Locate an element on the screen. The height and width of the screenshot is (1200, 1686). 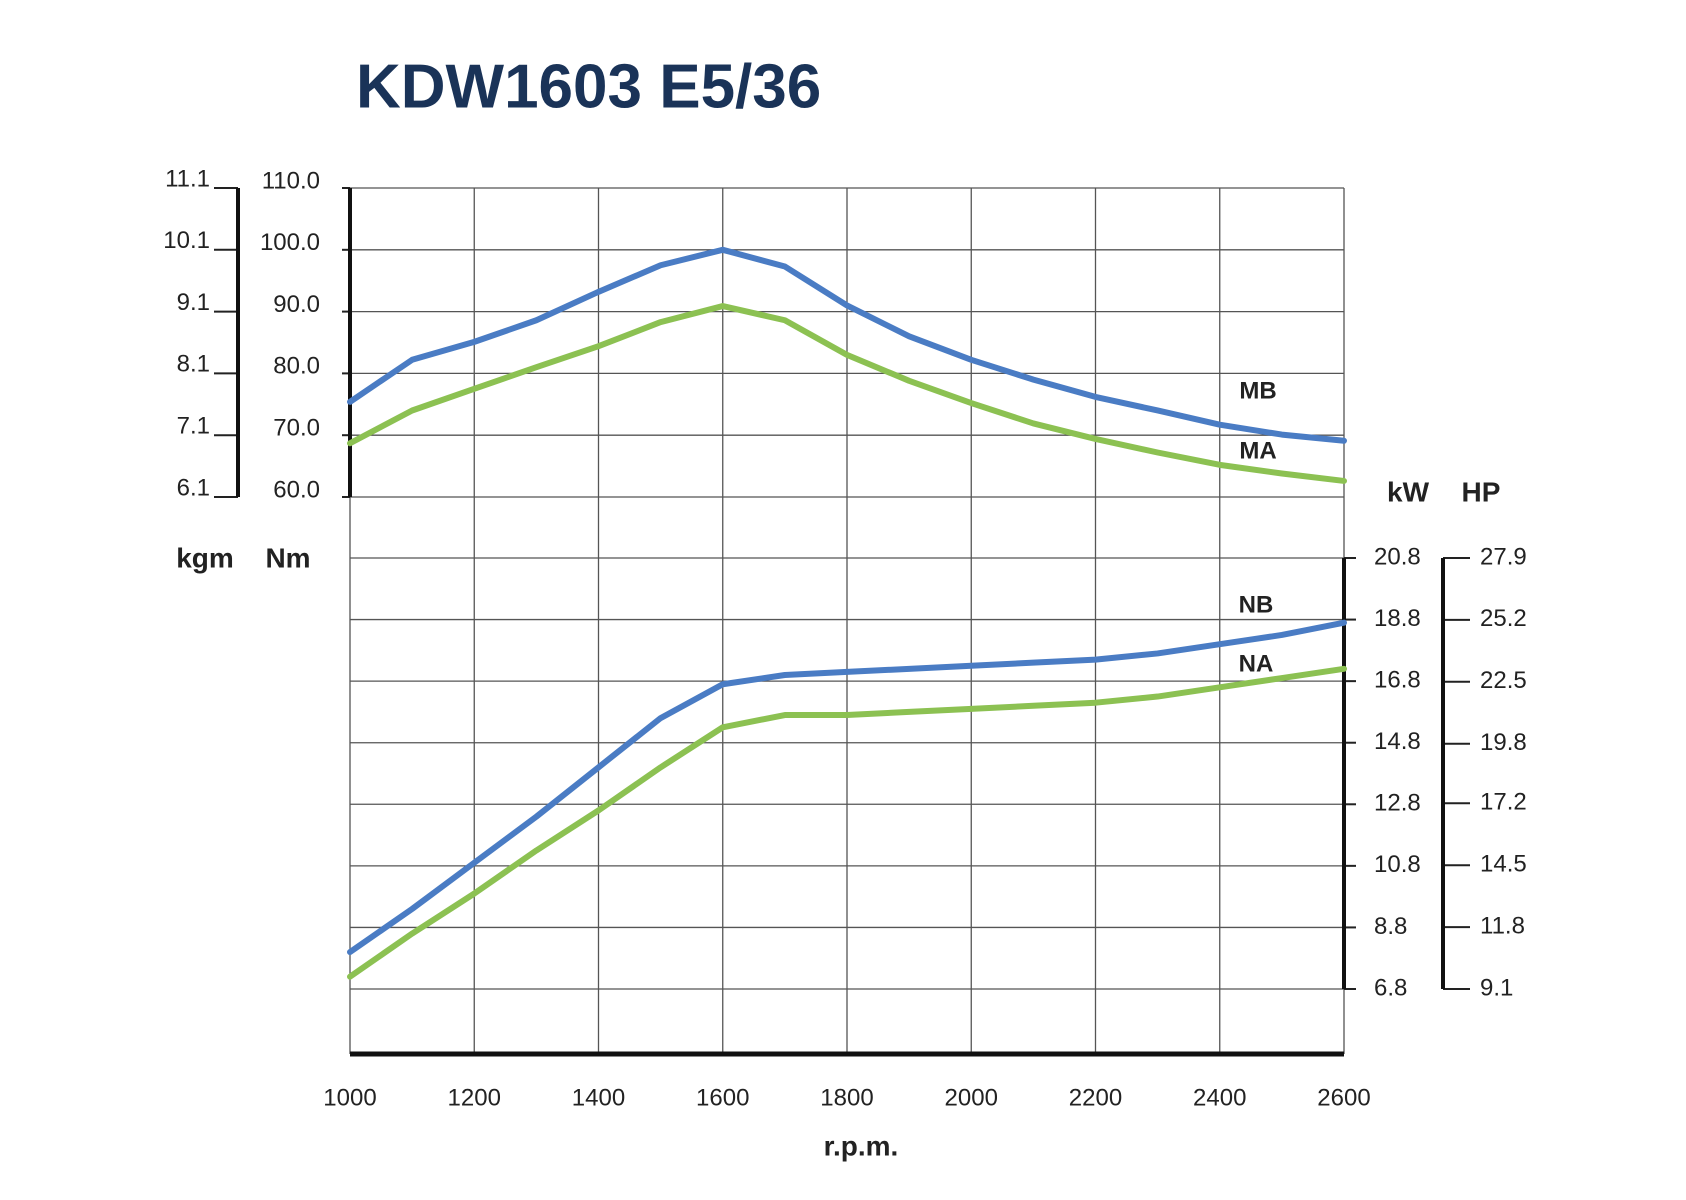
series-label: NB is located at coordinates (1256, 604).